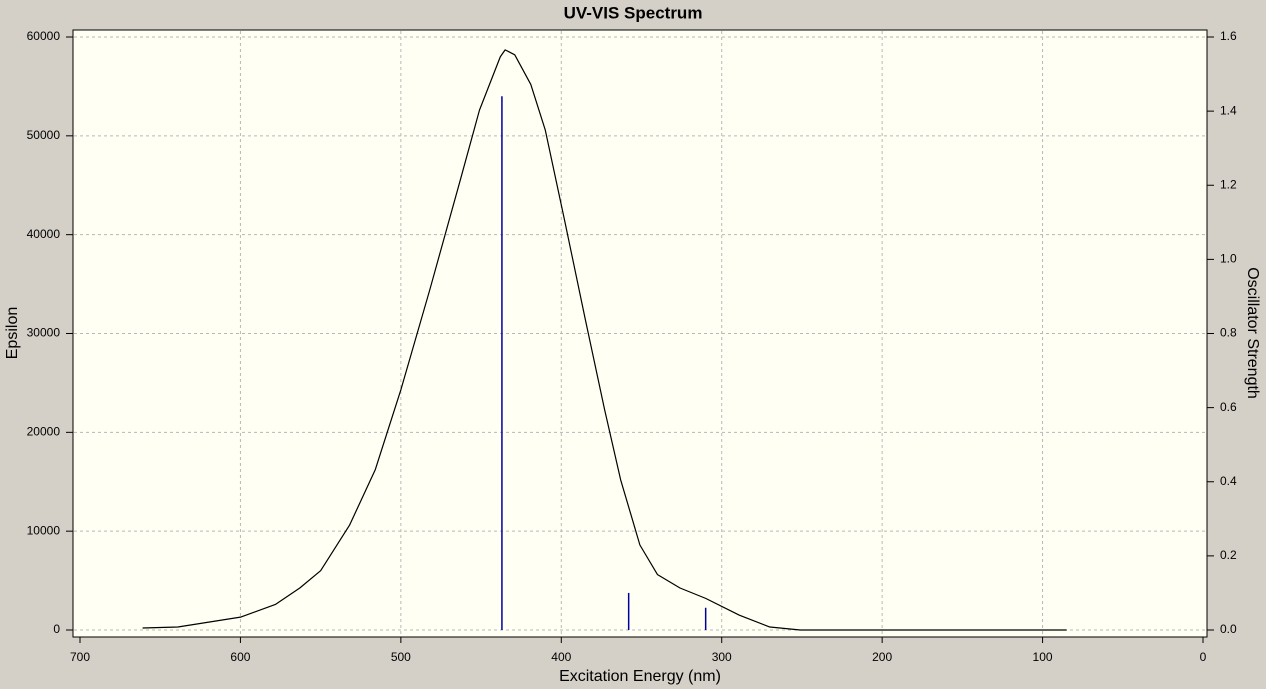  I want to click on x-tick-label: 100, so click(1043, 657).